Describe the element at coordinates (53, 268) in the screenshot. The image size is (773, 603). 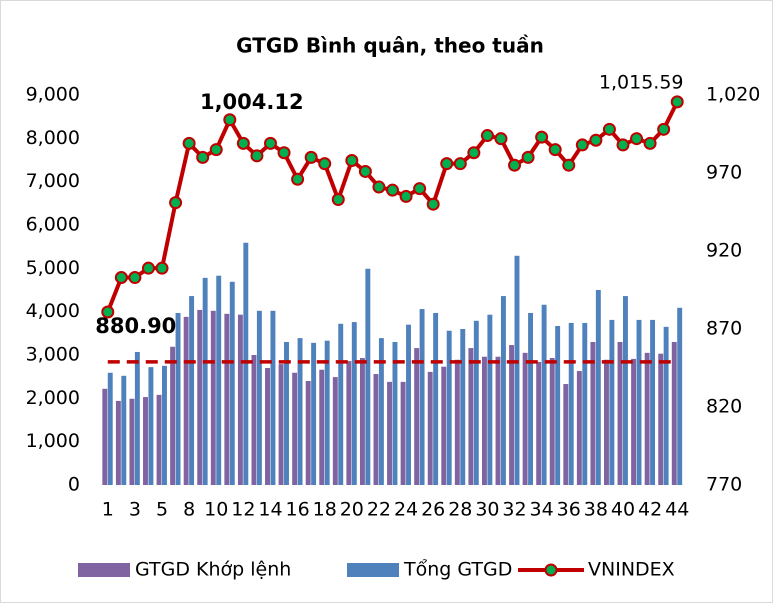
I see `y-tick-label: 5,000` at that location.